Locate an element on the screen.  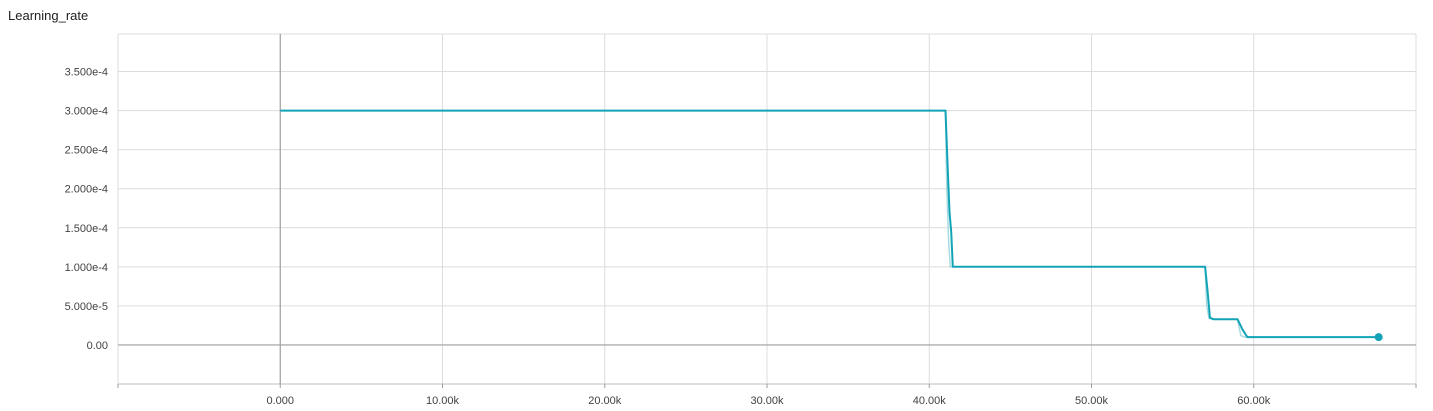
x-tick-label: 30.00k is located at coordinates (767, 401).